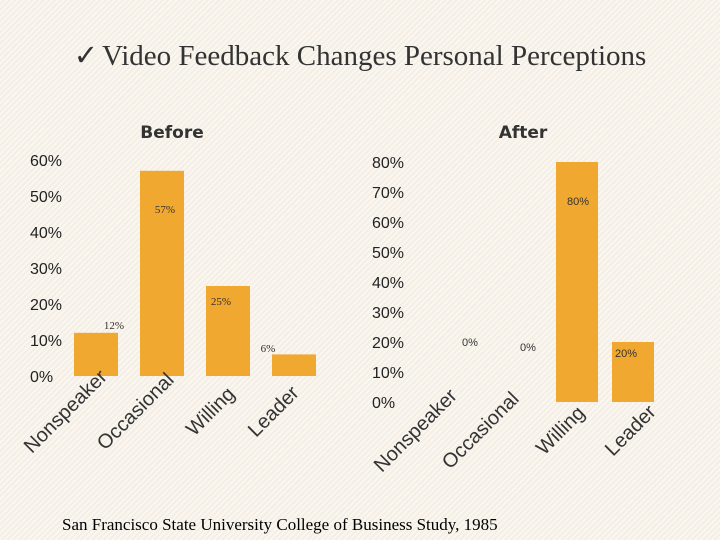 The image size is (720, 540). I want to click on after-data-label: 20%, so click(626, 354).